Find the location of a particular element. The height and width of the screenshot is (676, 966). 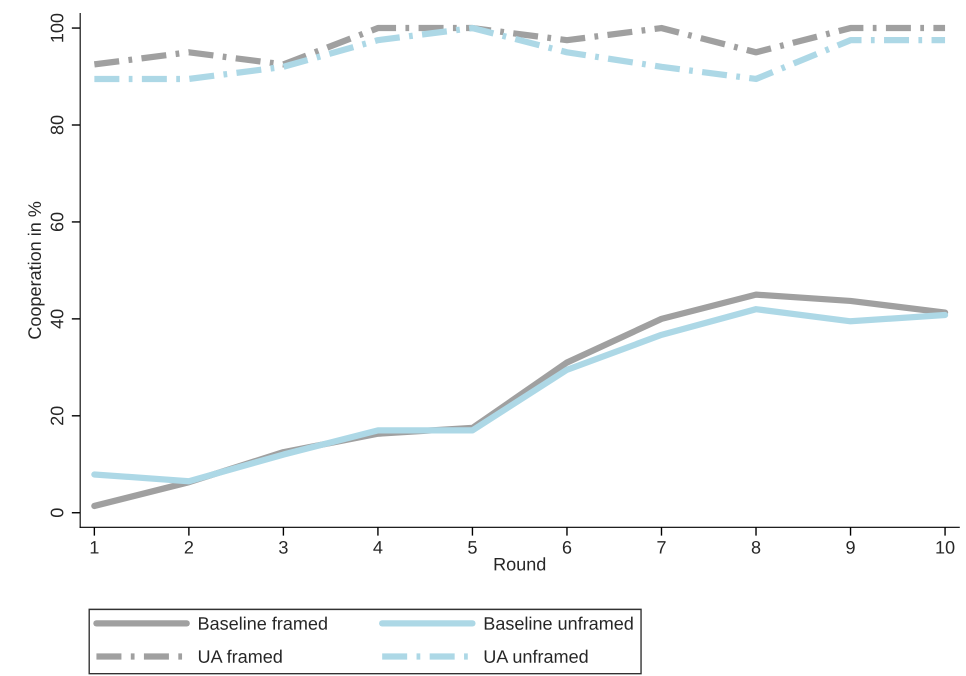

x-tick-label: 8 is located at coordinates (756, 547).